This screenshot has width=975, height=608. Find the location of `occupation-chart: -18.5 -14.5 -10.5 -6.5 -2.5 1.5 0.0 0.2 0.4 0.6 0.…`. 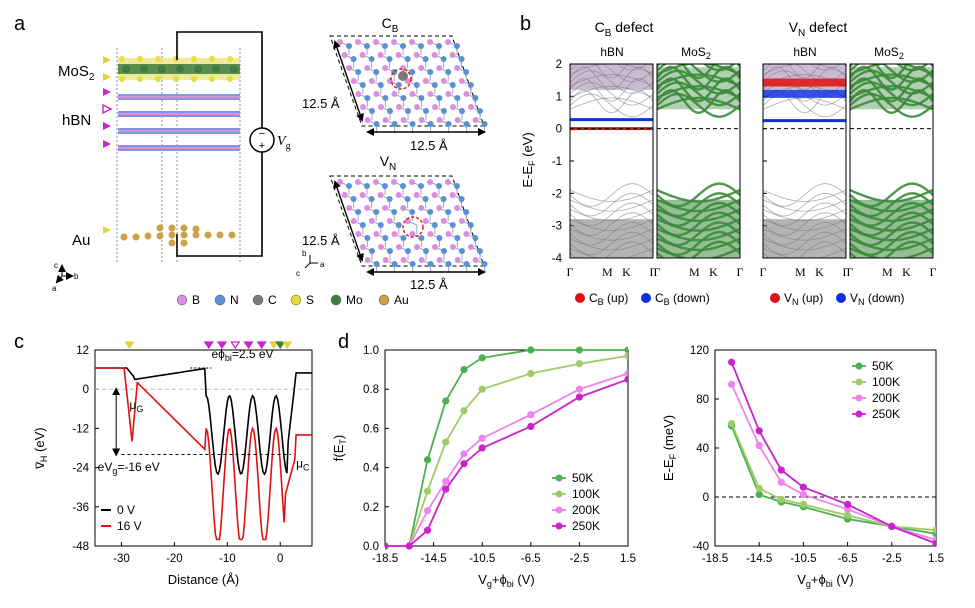

occupation-chart: -18.5 -14.5 -10.5 -6.5 -2.5 1.5 0.0 0.2 0.4 0.6 0.… is located at coordinates (483, 467).